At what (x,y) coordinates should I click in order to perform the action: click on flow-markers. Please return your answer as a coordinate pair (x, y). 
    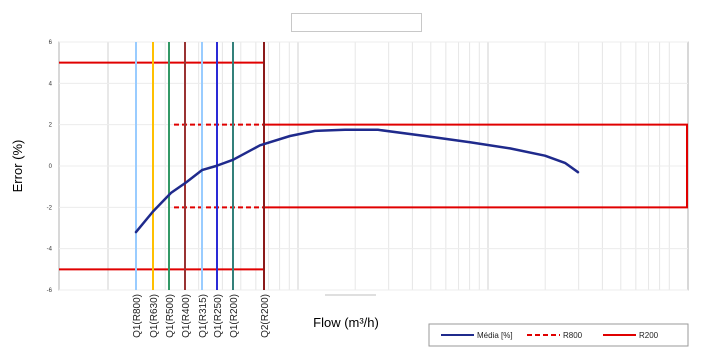
    Looking at the image, I should click on (200, 166).